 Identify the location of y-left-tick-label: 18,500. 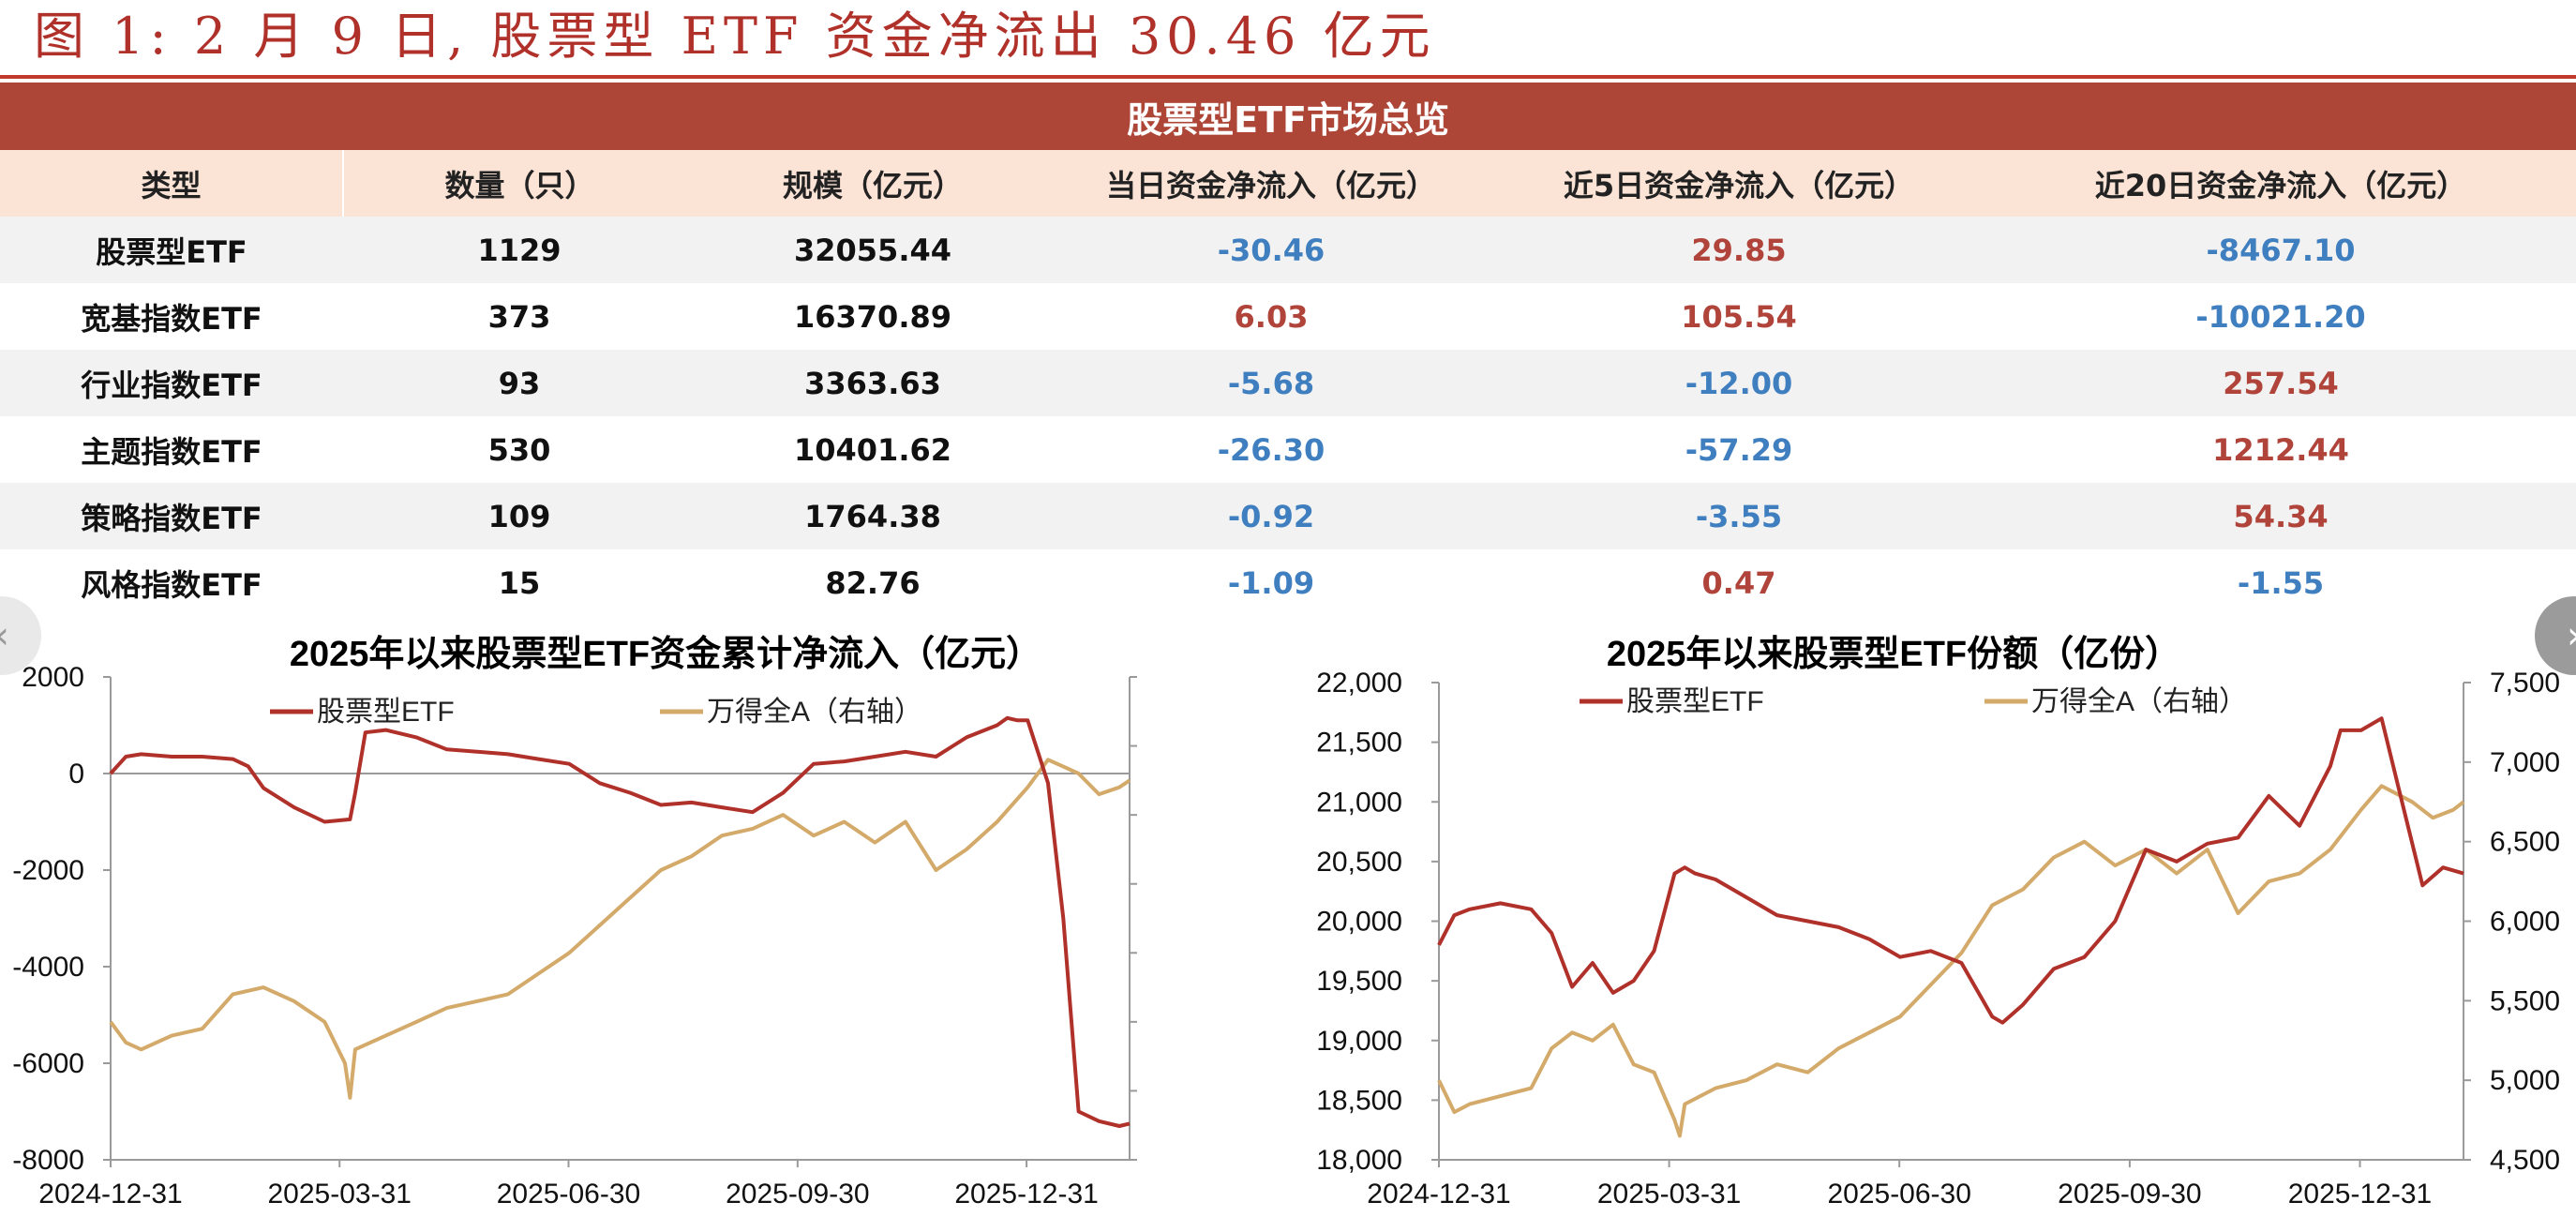
(1359, 1100).